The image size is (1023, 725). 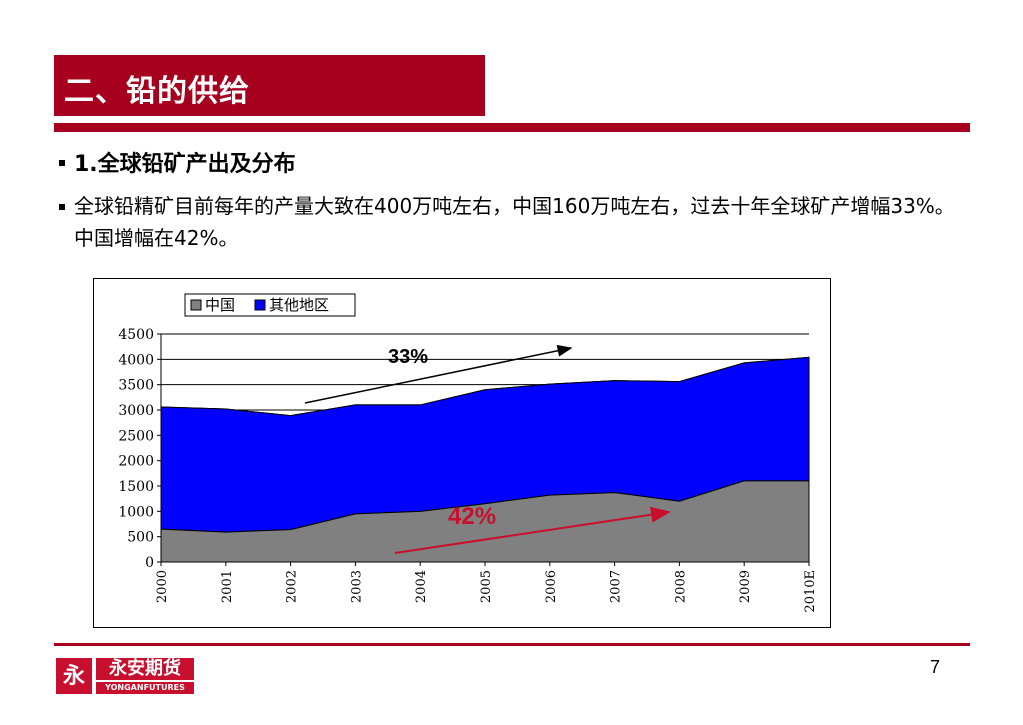 I want to click on annotation-label-china: 42%, so click(x=472, y=516).